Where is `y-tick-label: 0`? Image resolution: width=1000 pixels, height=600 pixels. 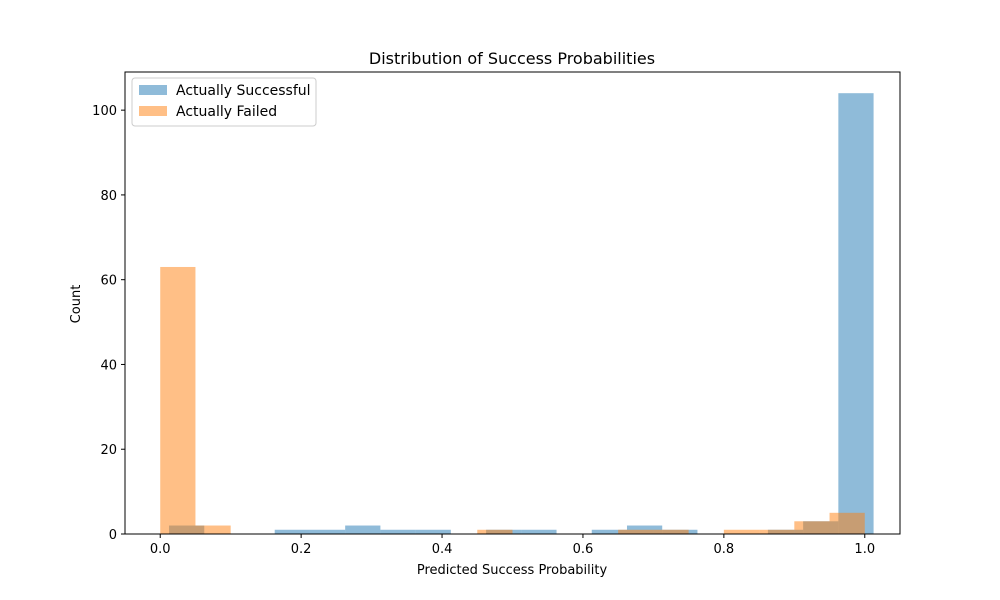
y-tick-label: 0 is located at coordinates (113, 535).